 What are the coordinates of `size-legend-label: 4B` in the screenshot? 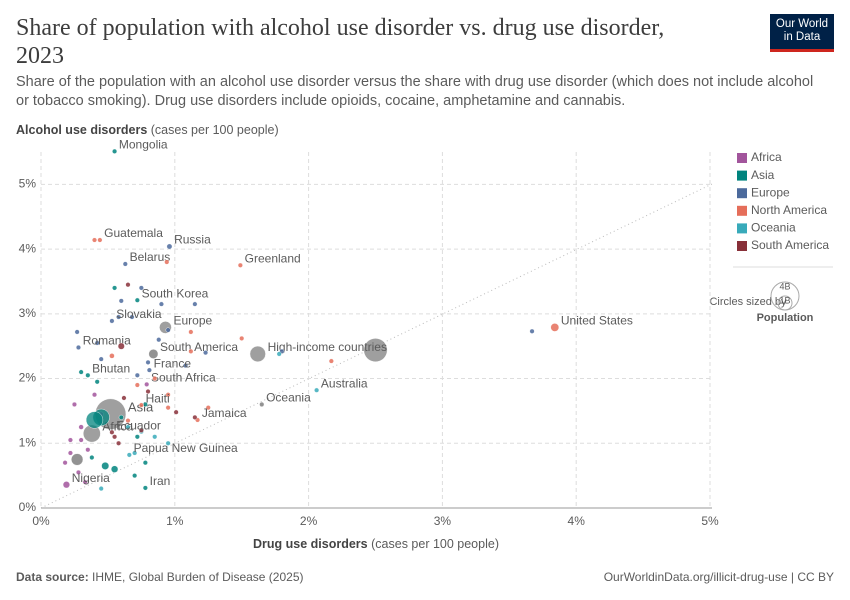 It's located at (784, 286).